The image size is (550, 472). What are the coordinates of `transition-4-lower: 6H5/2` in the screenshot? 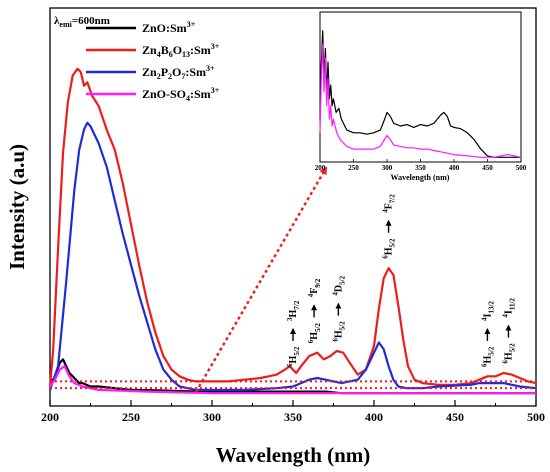 It's located at (389, 248).